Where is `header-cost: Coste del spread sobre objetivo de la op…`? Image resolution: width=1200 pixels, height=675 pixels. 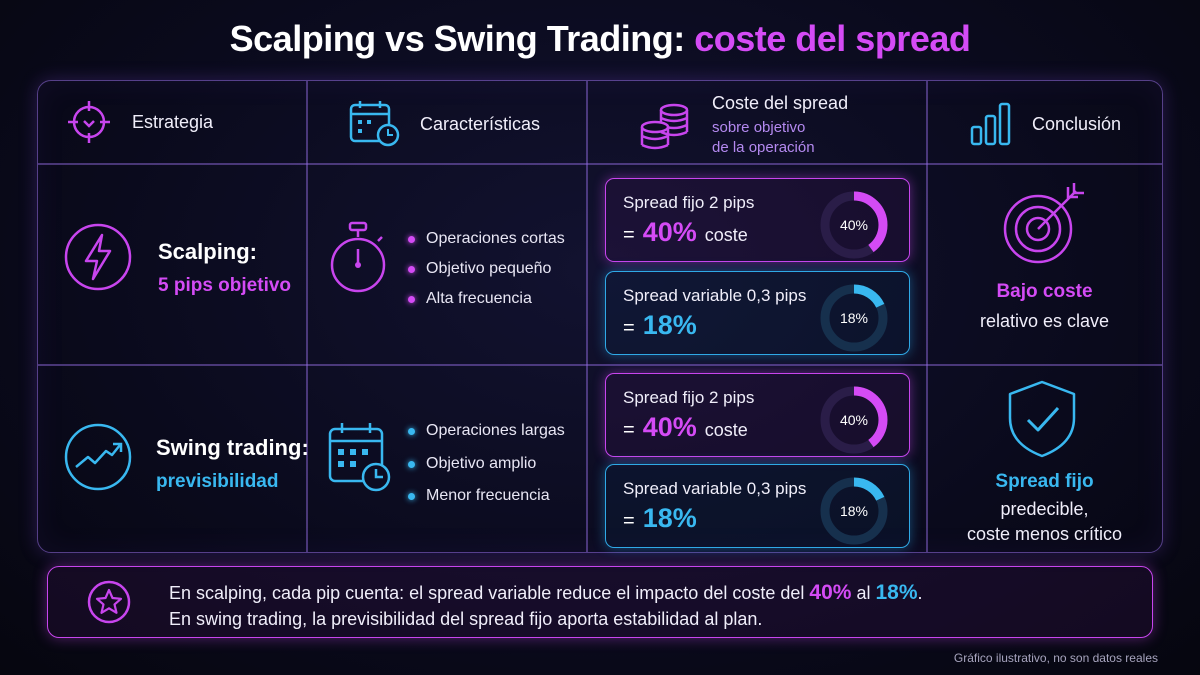
header-cost: Coste del spread sobre objetivo de la op… is located at coordinates (743, 125).